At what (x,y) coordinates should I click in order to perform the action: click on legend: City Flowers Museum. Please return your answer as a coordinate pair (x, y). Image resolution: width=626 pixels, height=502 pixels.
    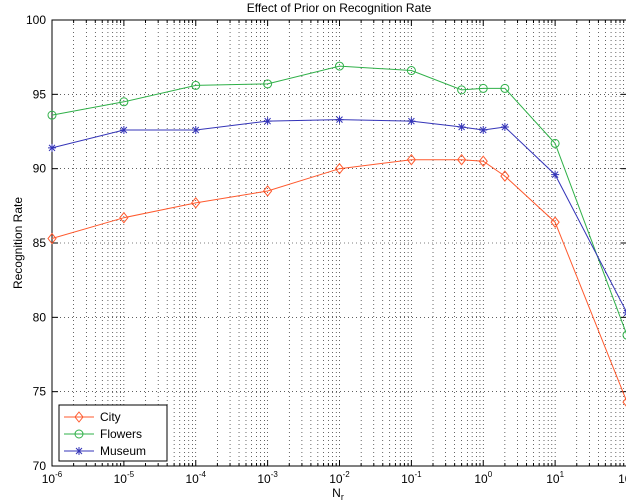
    Looking at the image, I should click on (113, 433).